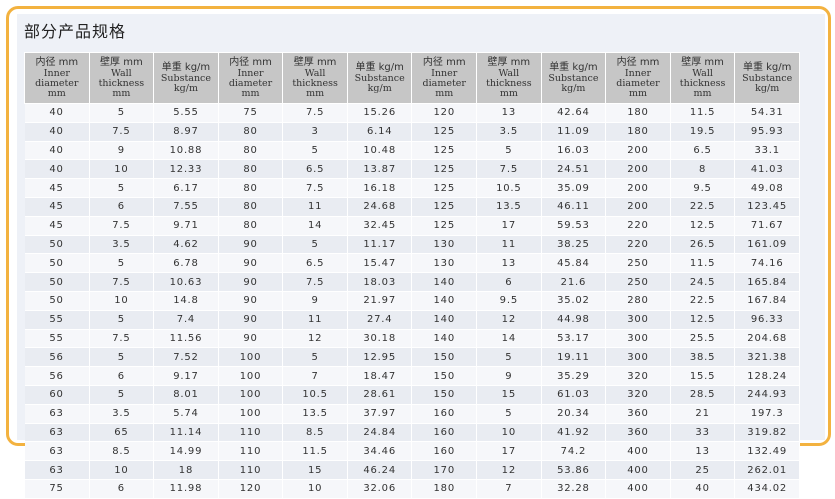 The width and height of the screenshot is (835, 499). I want to click on table-cell: 13, so click(509, 263).